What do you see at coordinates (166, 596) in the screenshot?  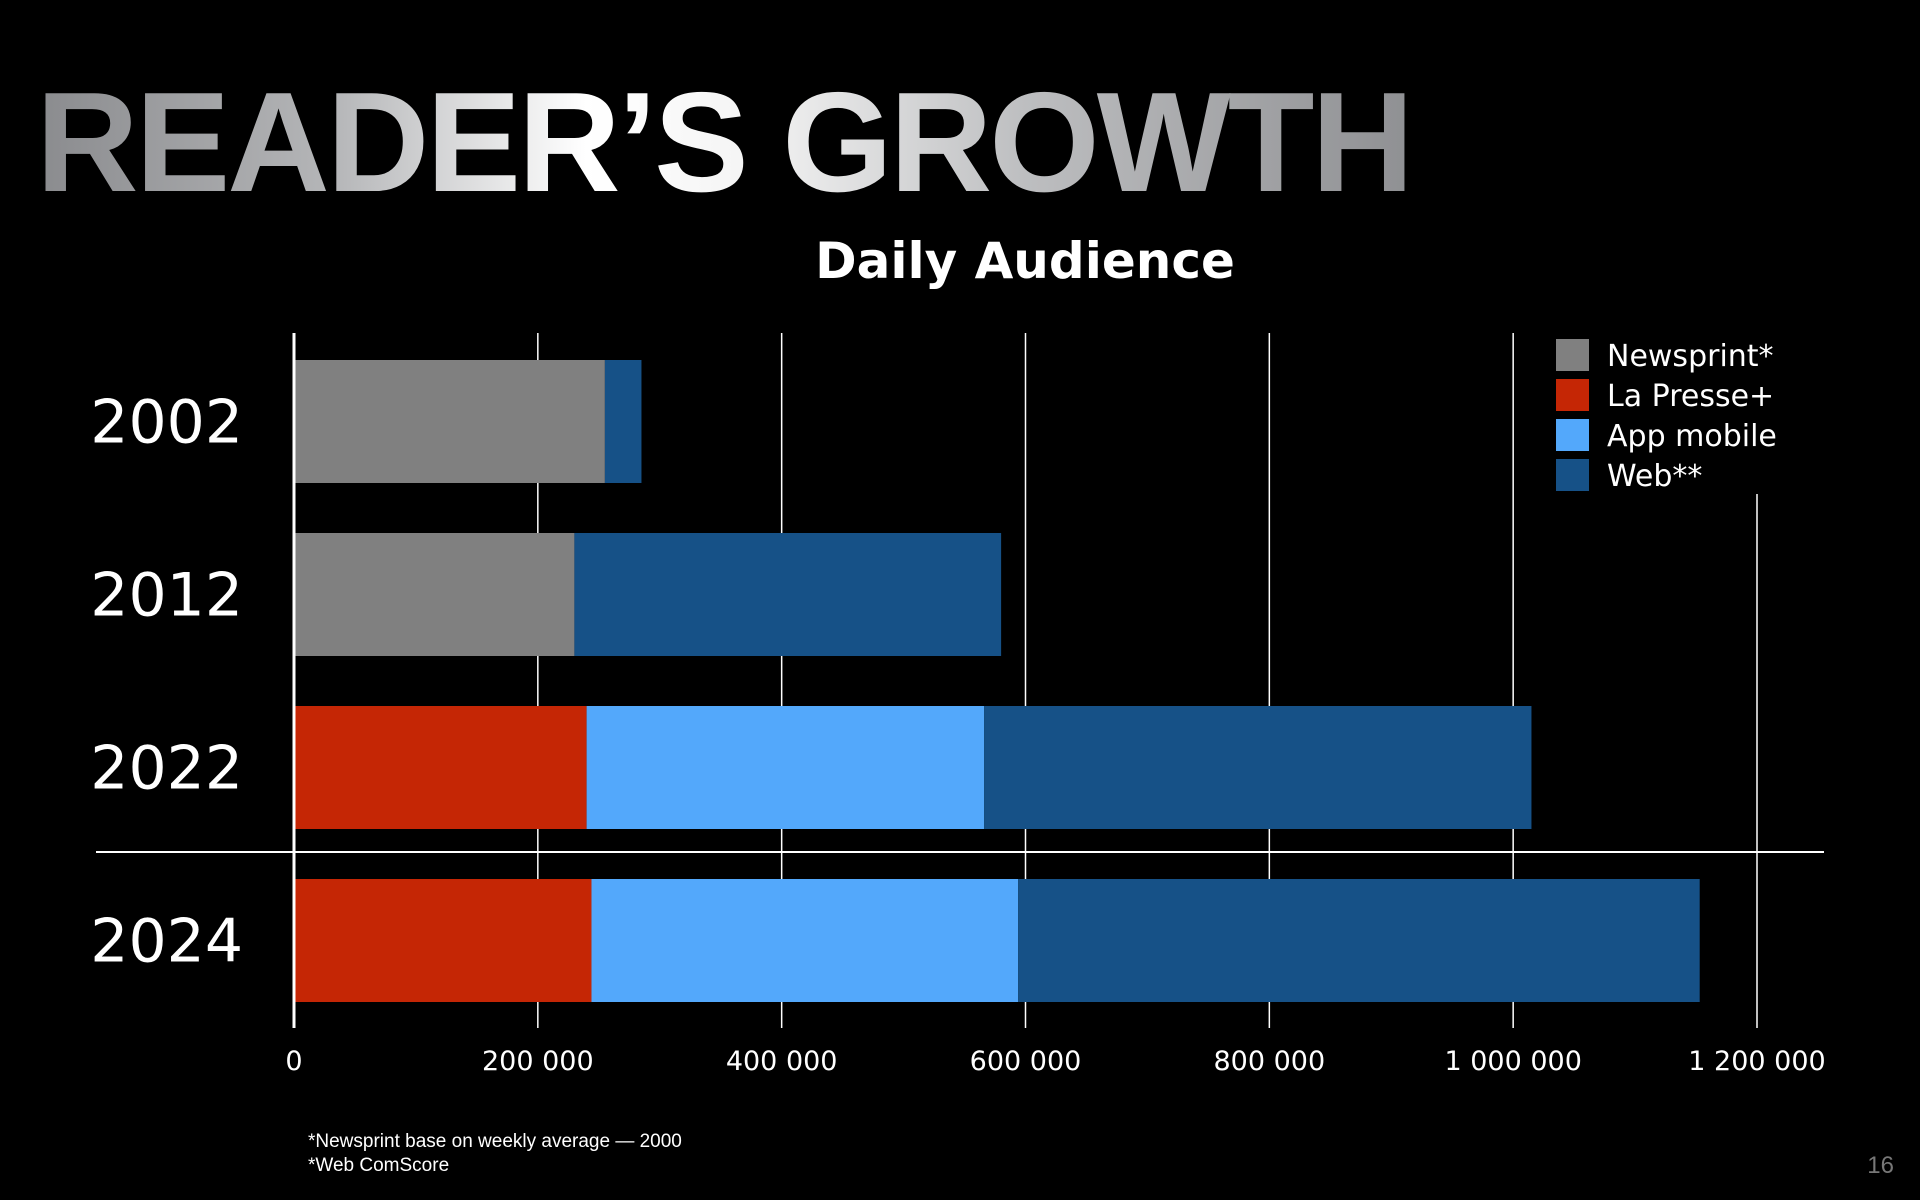 I see `y-tick-label-2012: 2012` at bounding box center [166, 596].